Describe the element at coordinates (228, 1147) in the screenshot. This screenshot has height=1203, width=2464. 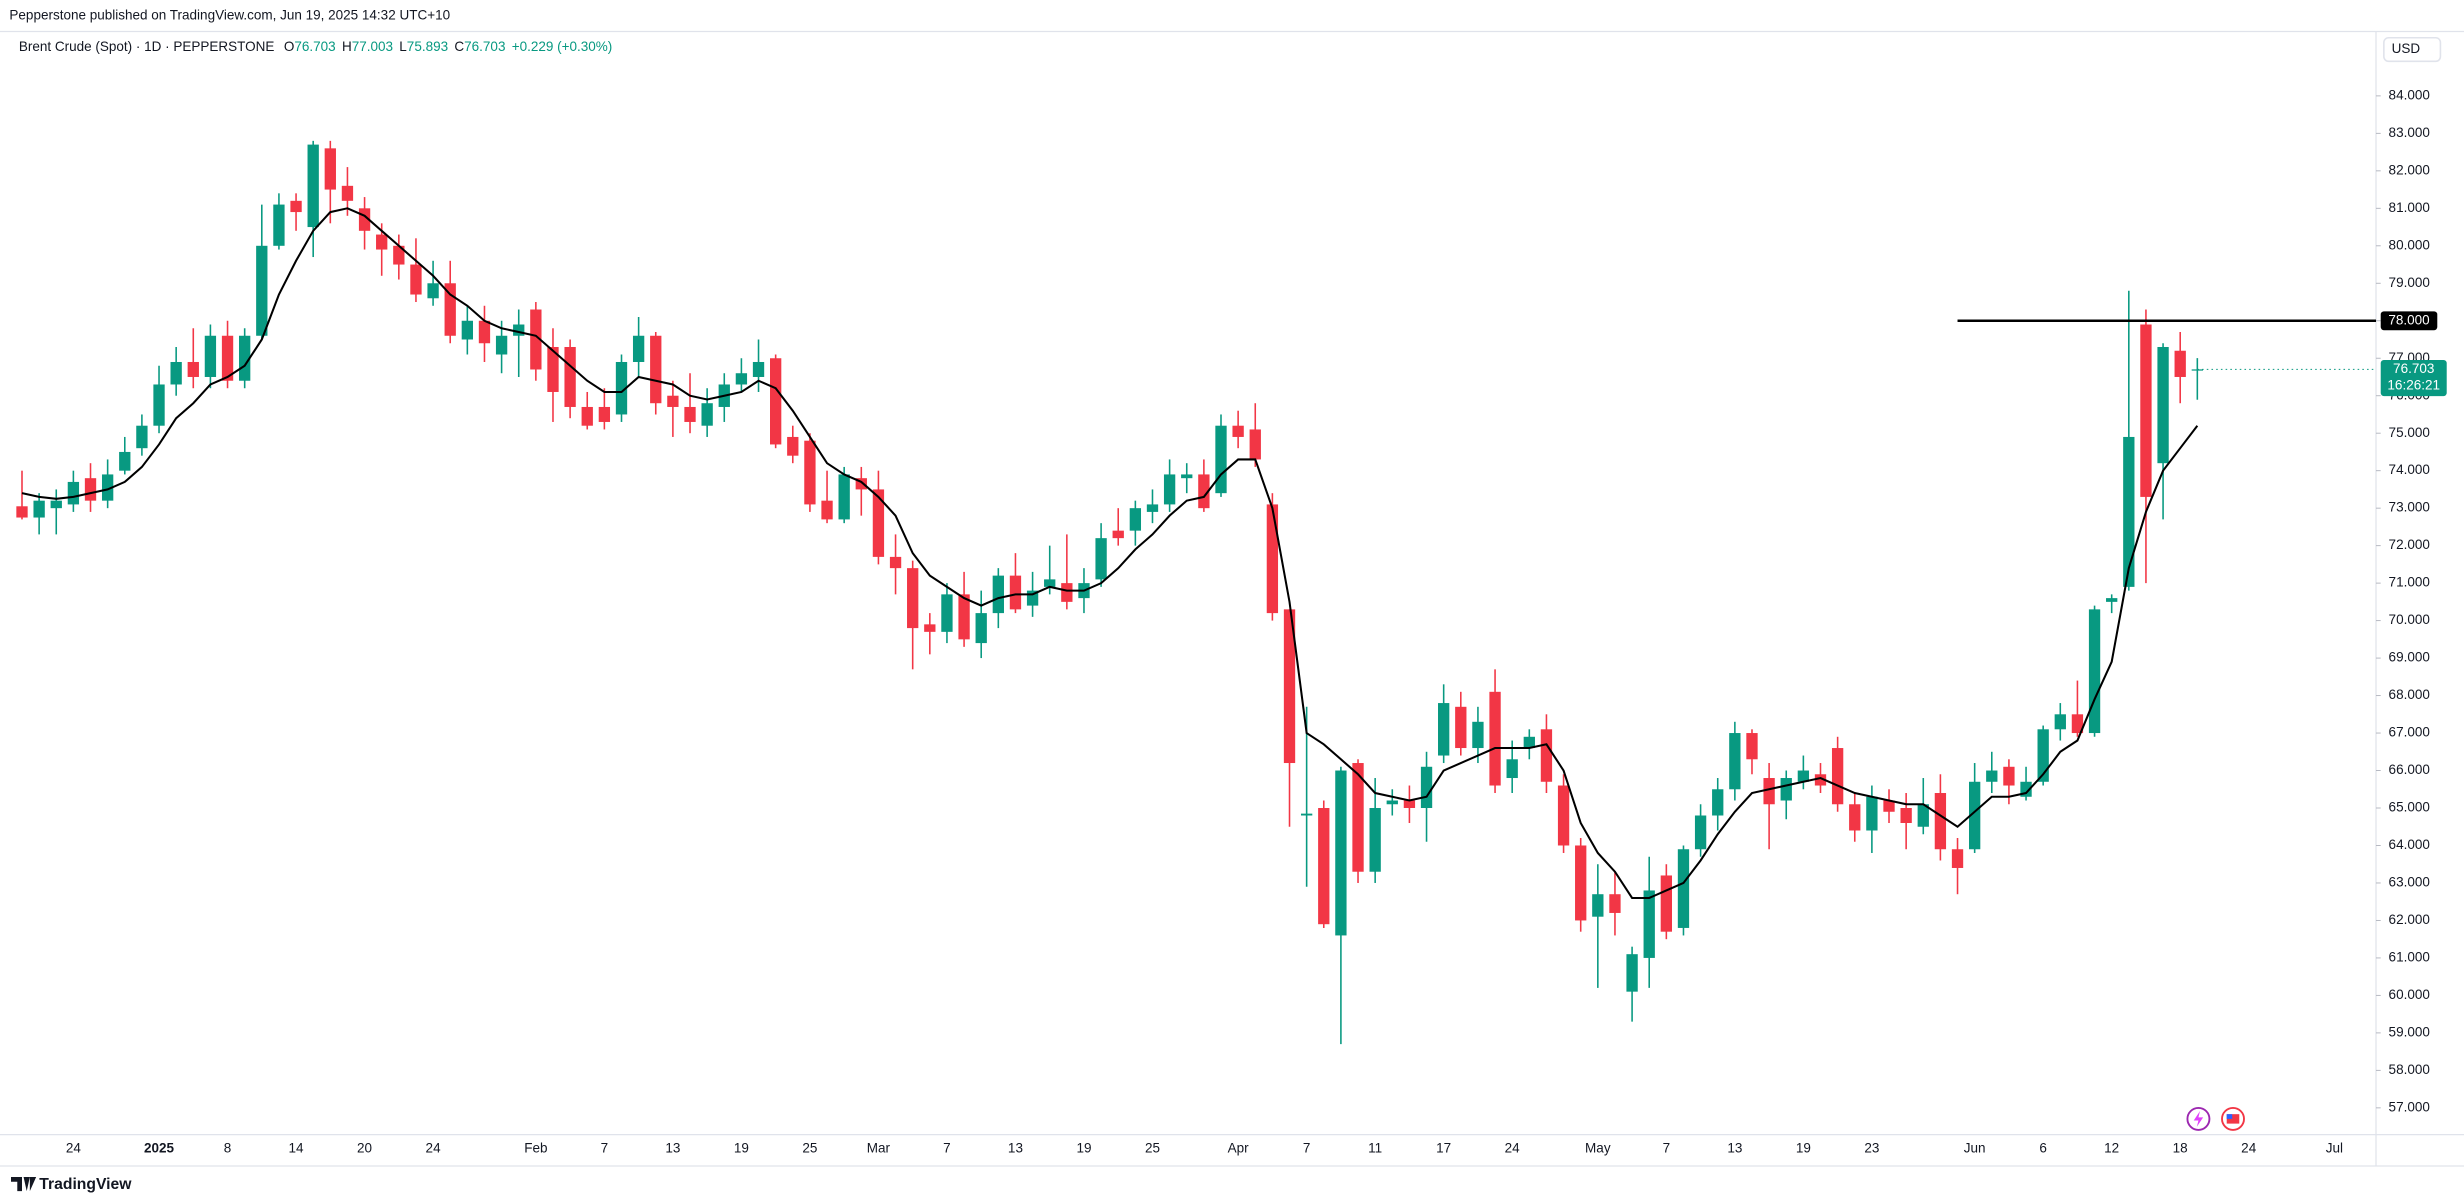
I see `x-tick-label: 8` at that location.